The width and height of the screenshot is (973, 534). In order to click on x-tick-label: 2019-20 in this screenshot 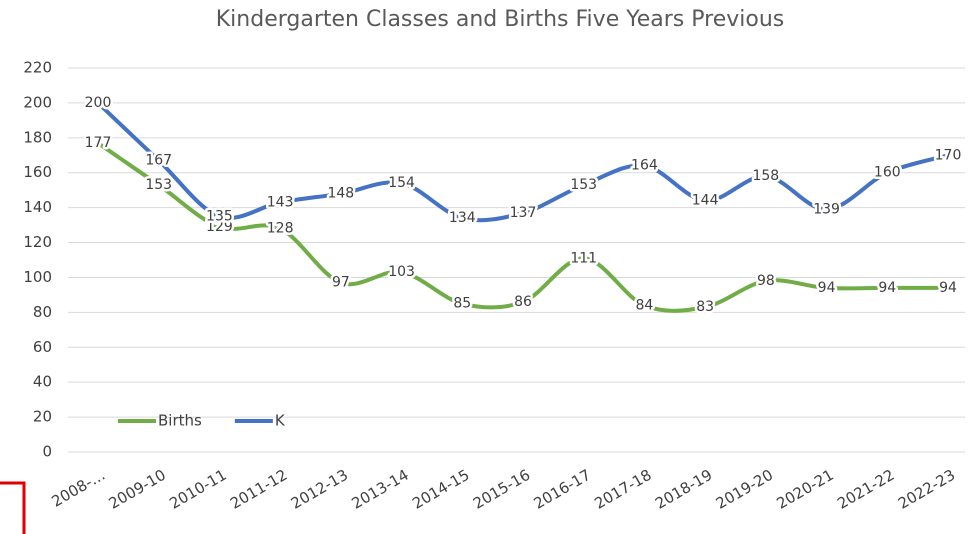, I will do `click(744, 489)`.